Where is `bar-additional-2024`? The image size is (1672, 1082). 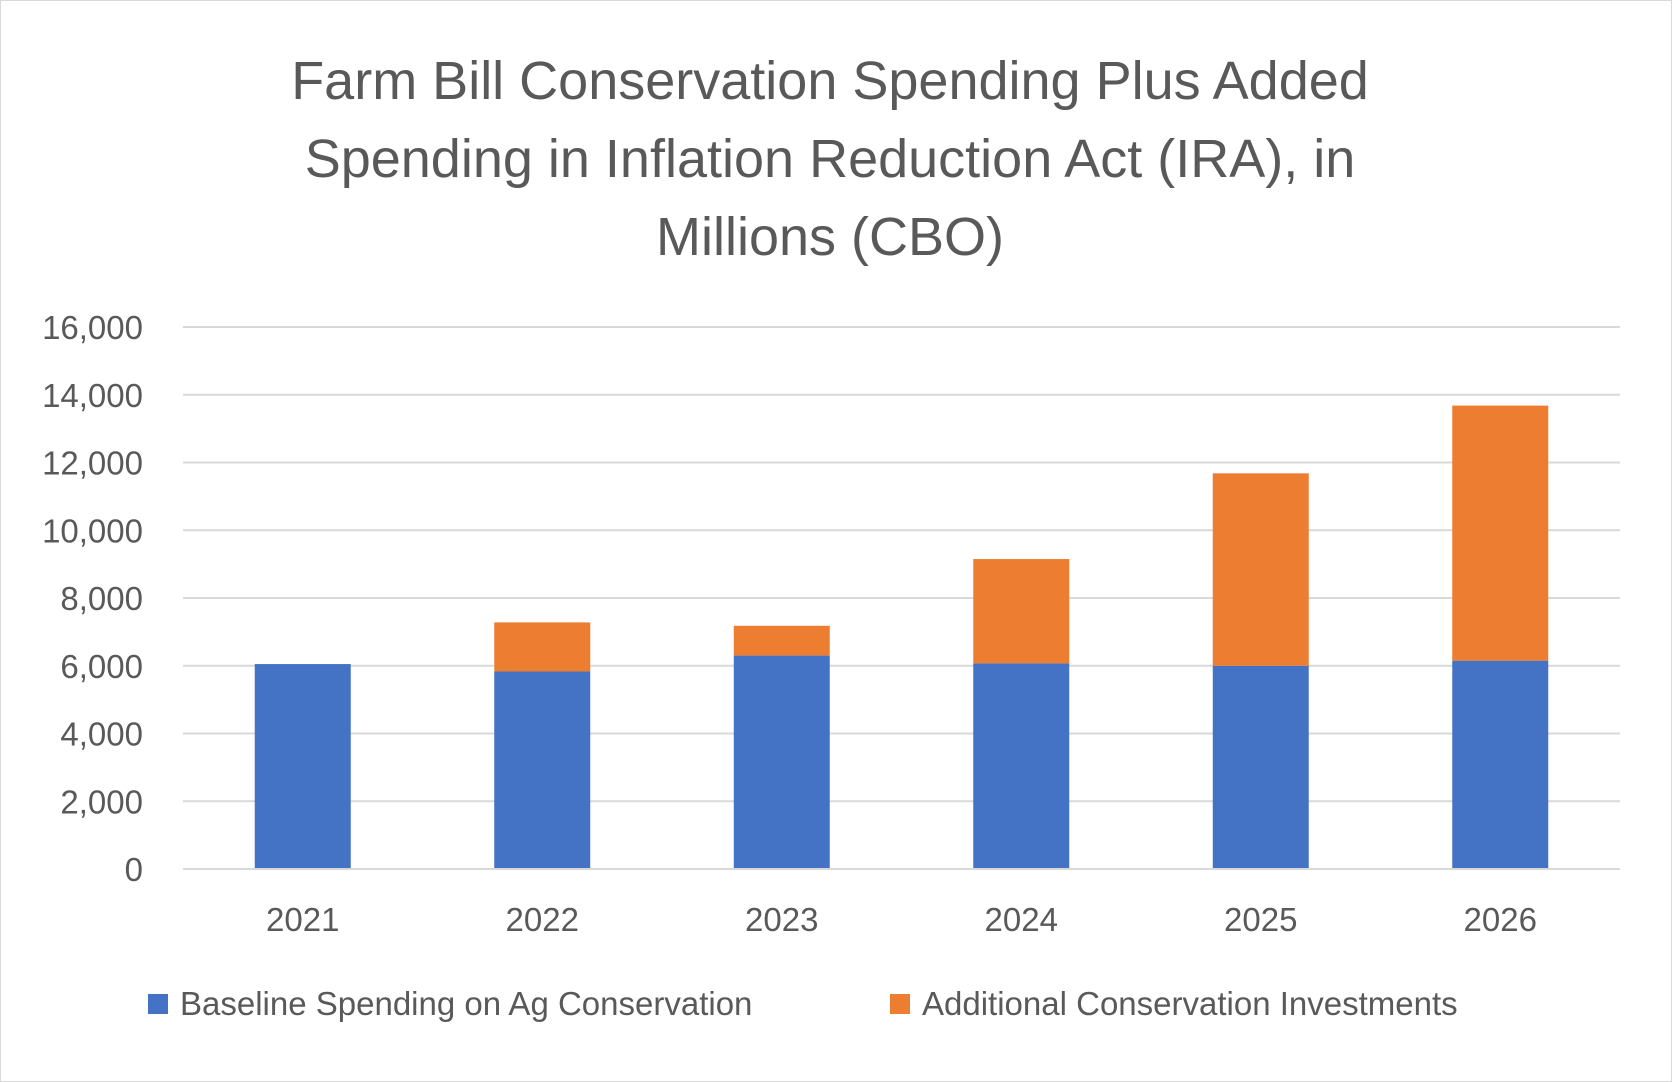
bar-additional-2024 is located at coordinates (1021, 611).